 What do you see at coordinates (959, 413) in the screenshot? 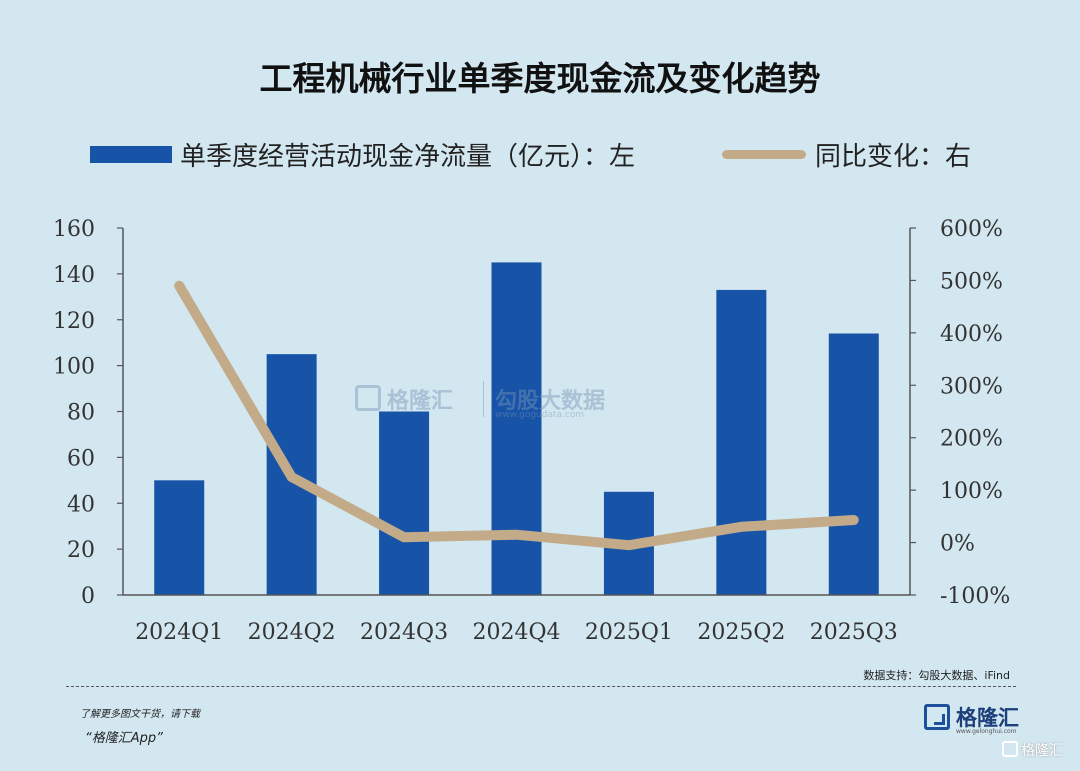
I see `right-axis: -100% 0% 100% 200% 300% 400% 500% 600%` at bounding box center [959, 413].